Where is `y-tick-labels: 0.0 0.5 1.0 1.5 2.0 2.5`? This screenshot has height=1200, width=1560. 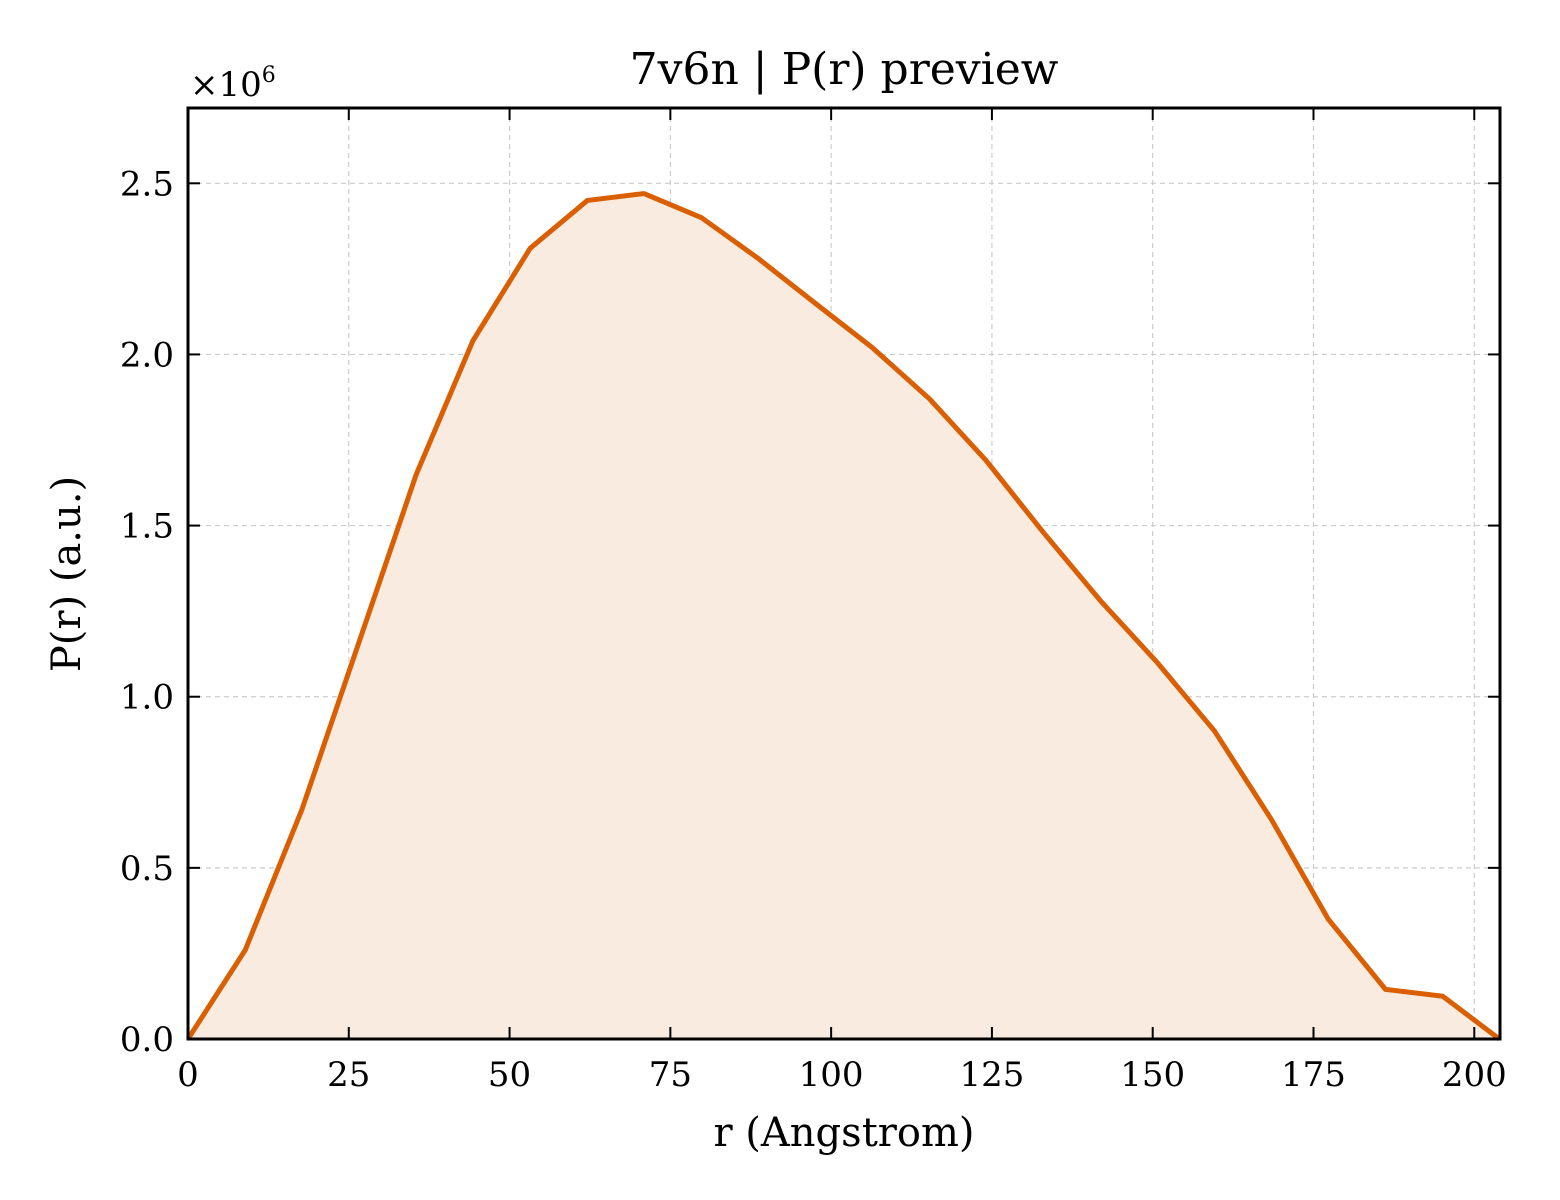 y-tick-labels: 0.0 0.5 1.0 1.5 2.0 2.5 is located at coordinates (147, 612).